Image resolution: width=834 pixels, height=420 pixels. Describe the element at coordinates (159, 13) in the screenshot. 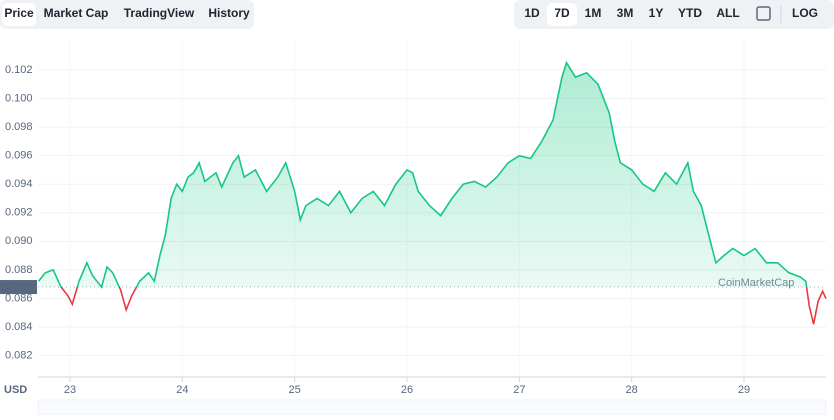

I see `tab: TradingView` at that location.